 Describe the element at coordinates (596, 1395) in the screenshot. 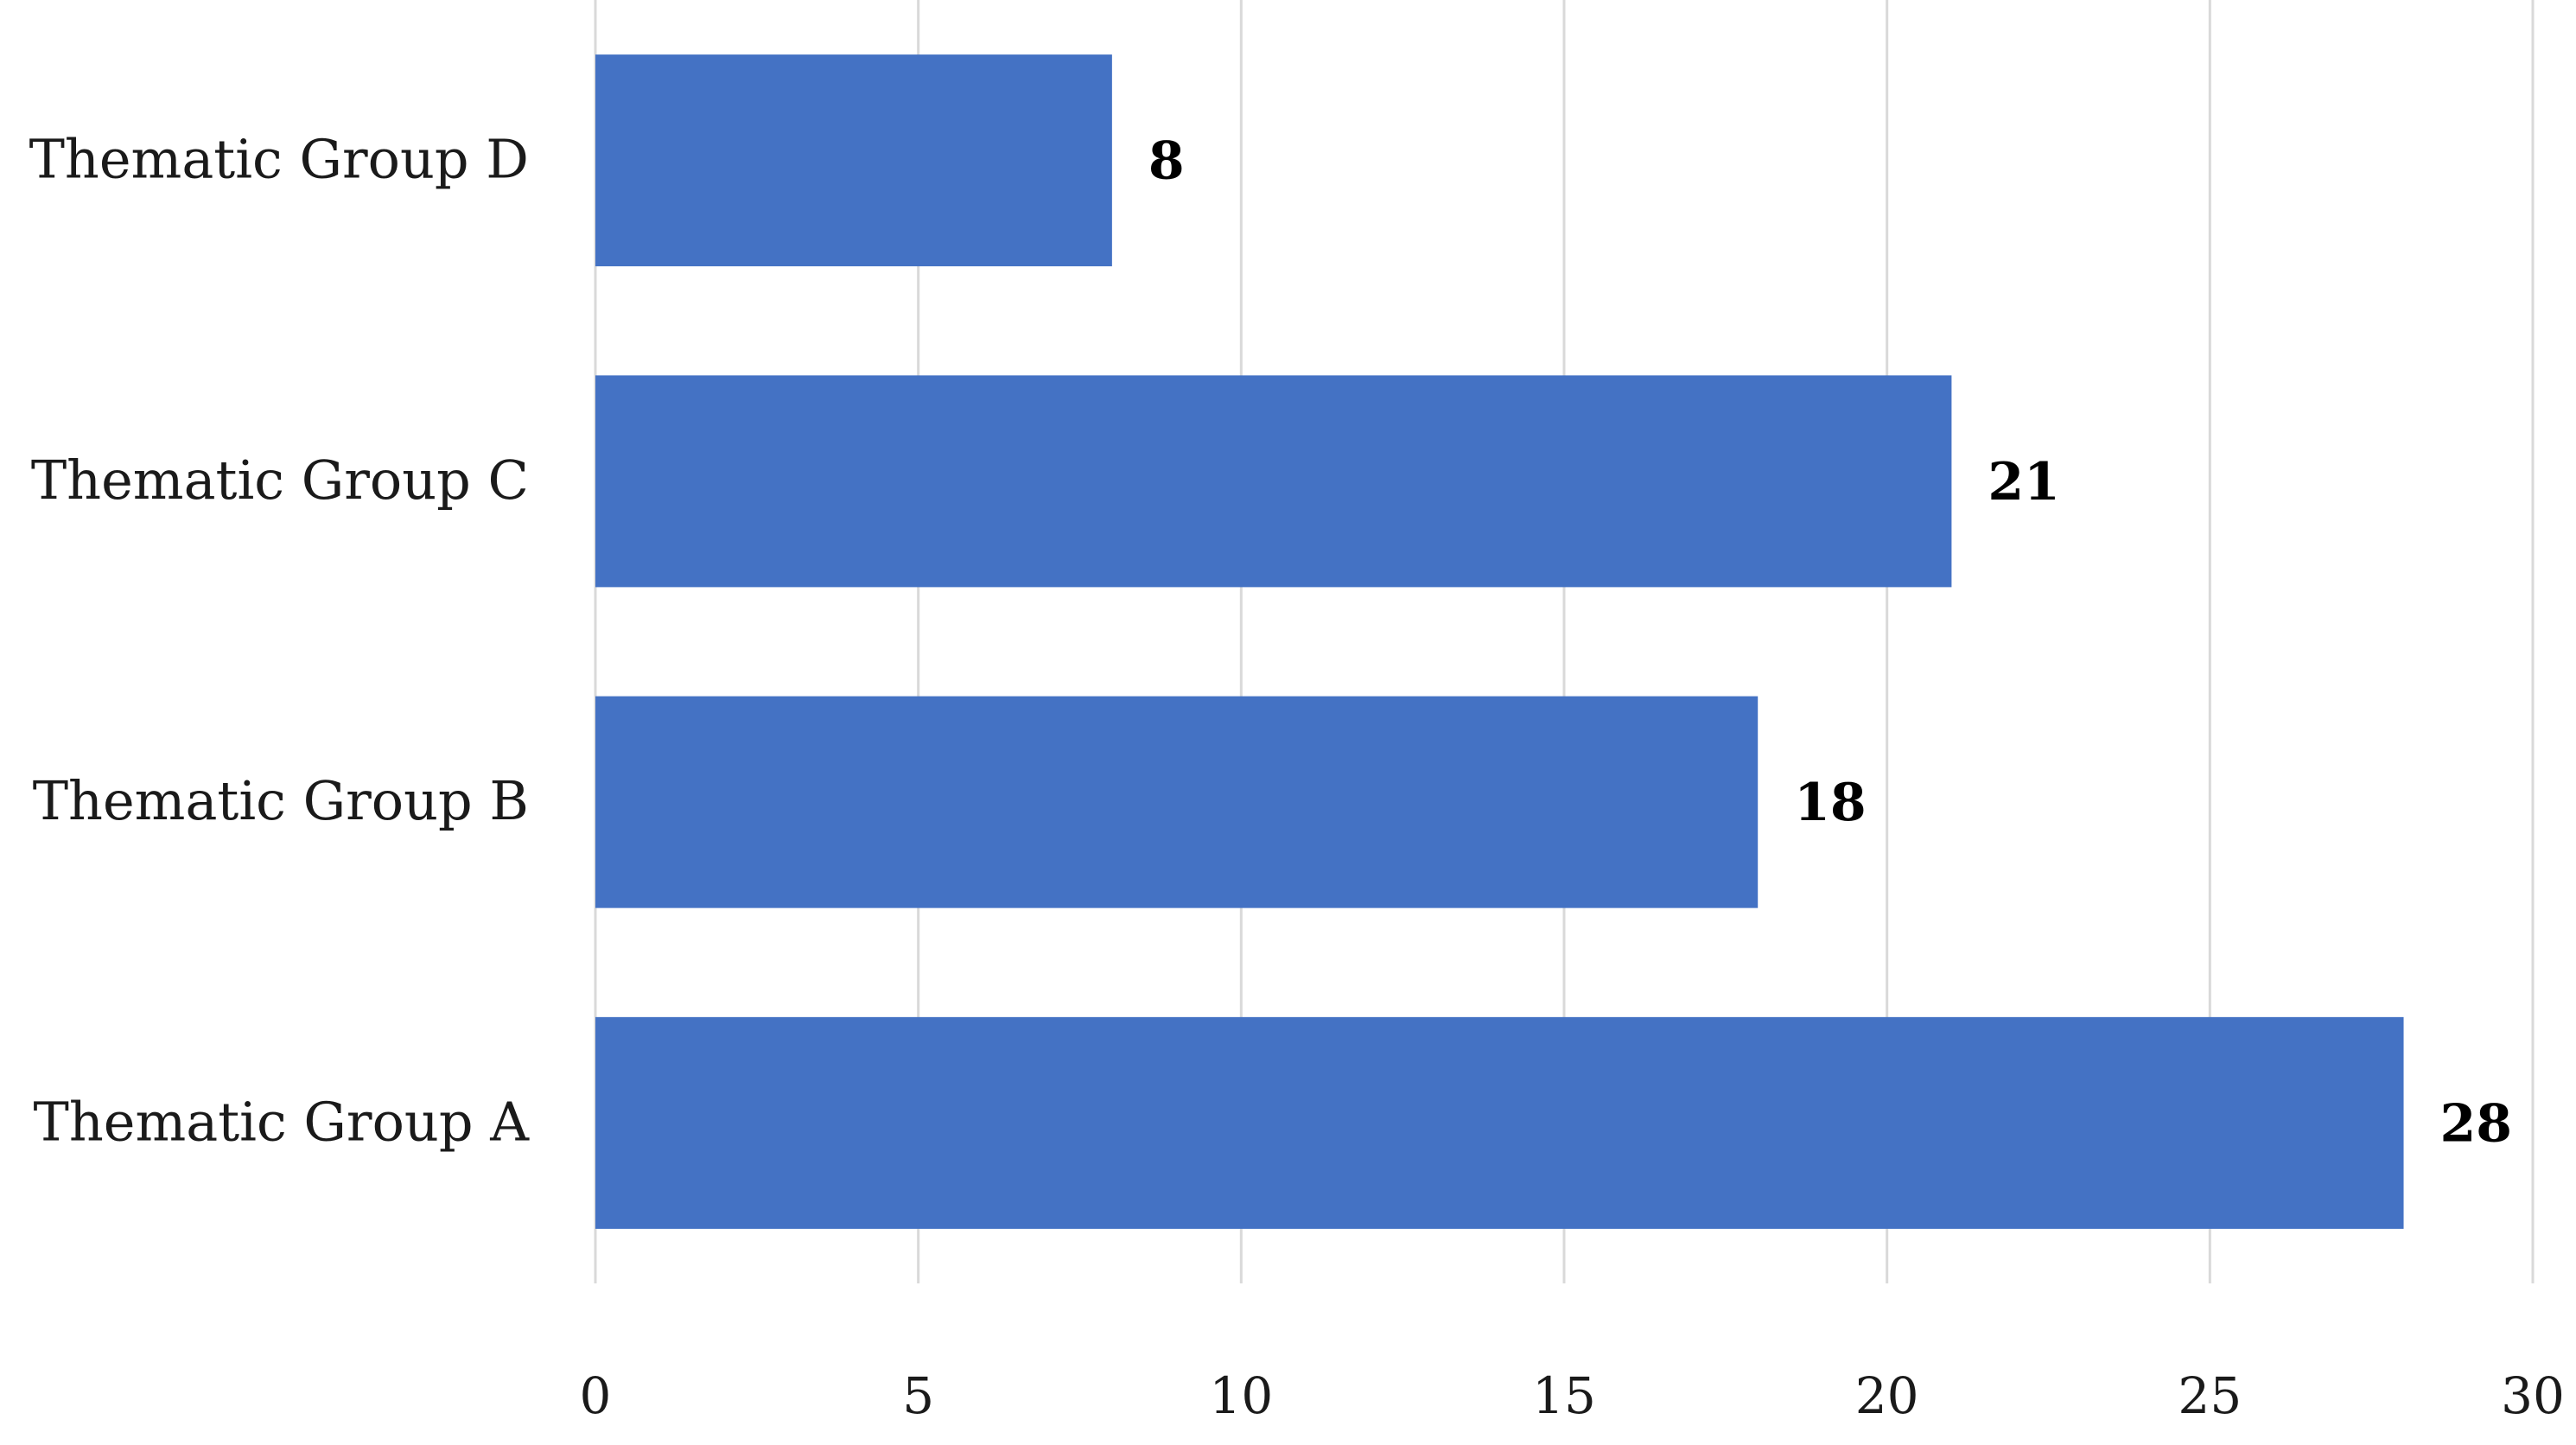

I see `x-tick-label-0: 0` at that location.